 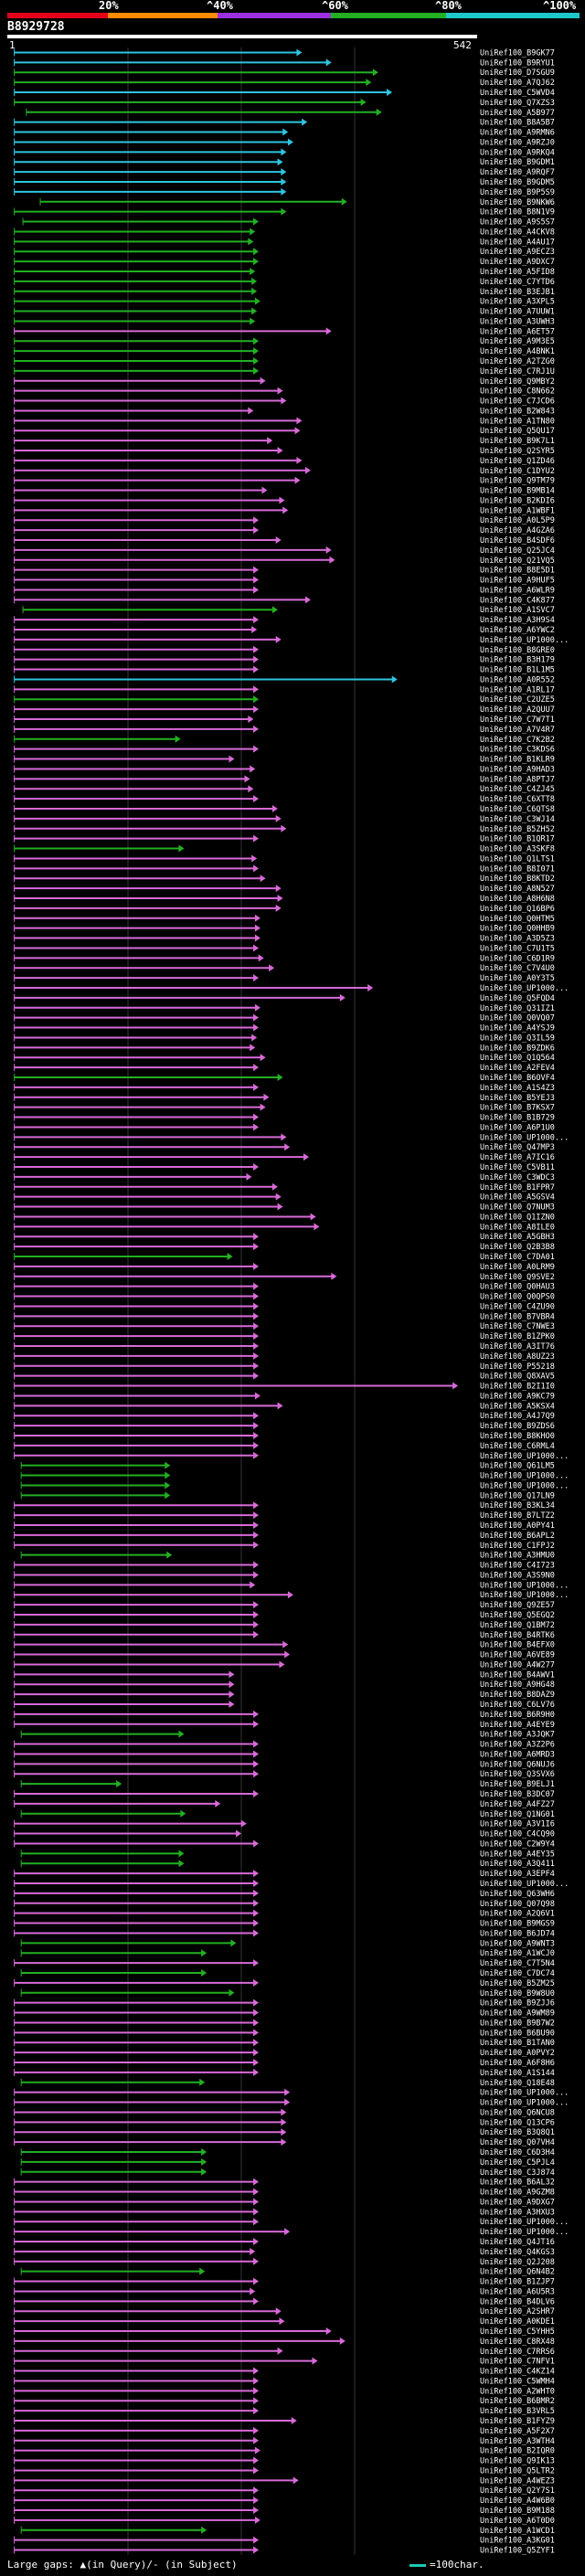 What do you see at coordinates (284, 879) in the screenshot?
I see `hit-row: UniRef100_B8KTD2` at bounding box center [284, 879].